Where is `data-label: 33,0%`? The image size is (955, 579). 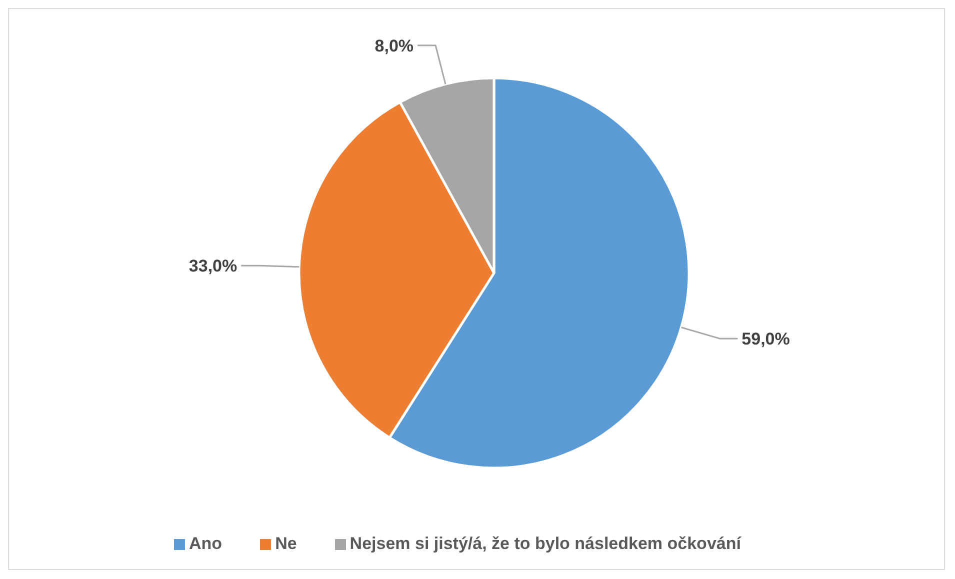 data-label: 33,0% is located at coordinates (213, 266).